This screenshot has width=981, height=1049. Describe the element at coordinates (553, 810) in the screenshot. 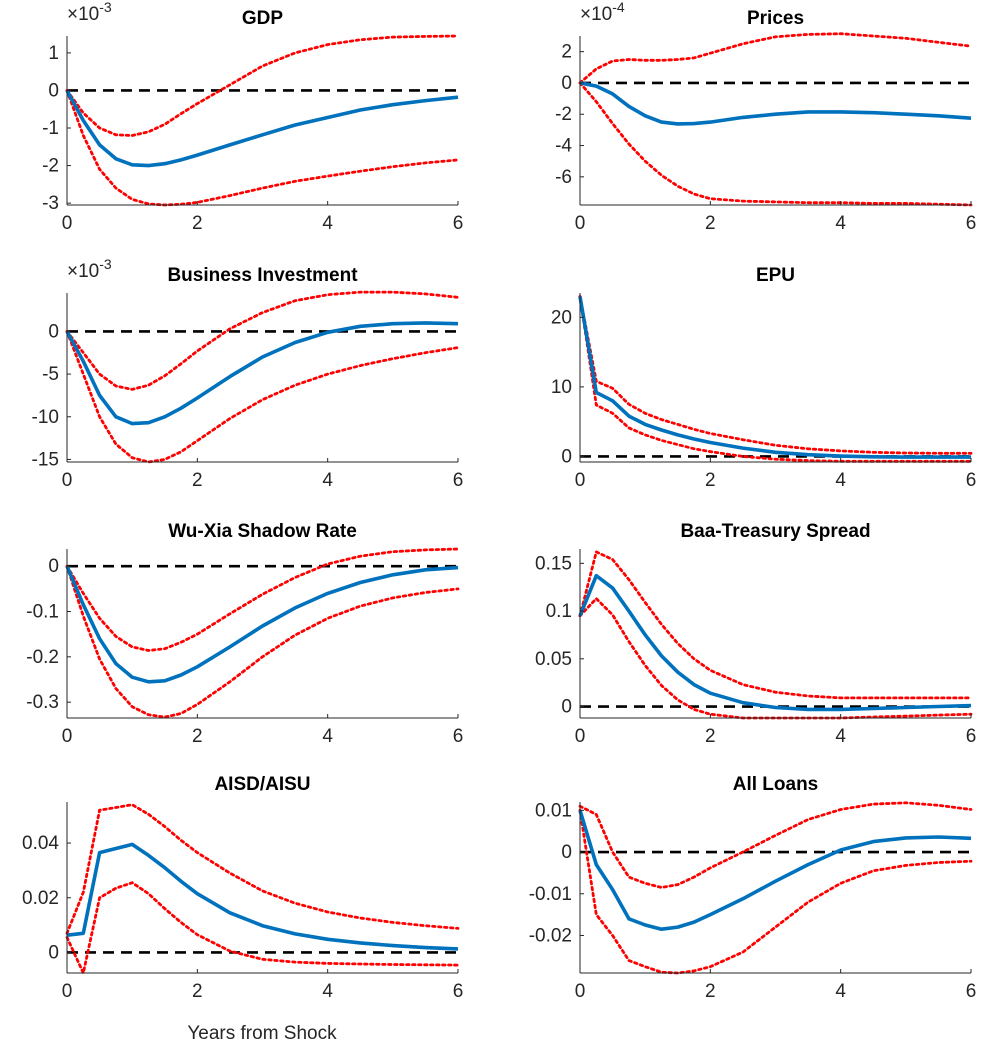

I see `y-tick-label: 0.01` at that location.